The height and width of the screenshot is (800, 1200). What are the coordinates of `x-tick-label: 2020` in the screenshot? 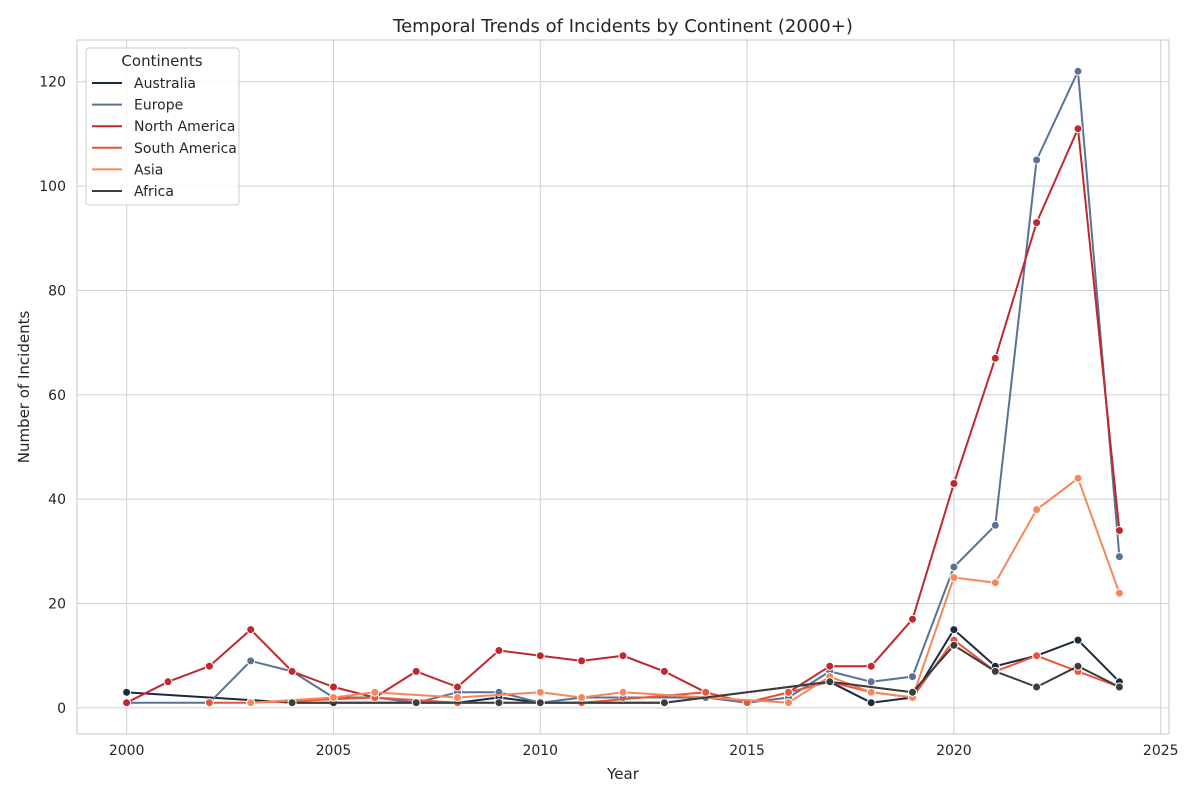 It's located at (954, 751).